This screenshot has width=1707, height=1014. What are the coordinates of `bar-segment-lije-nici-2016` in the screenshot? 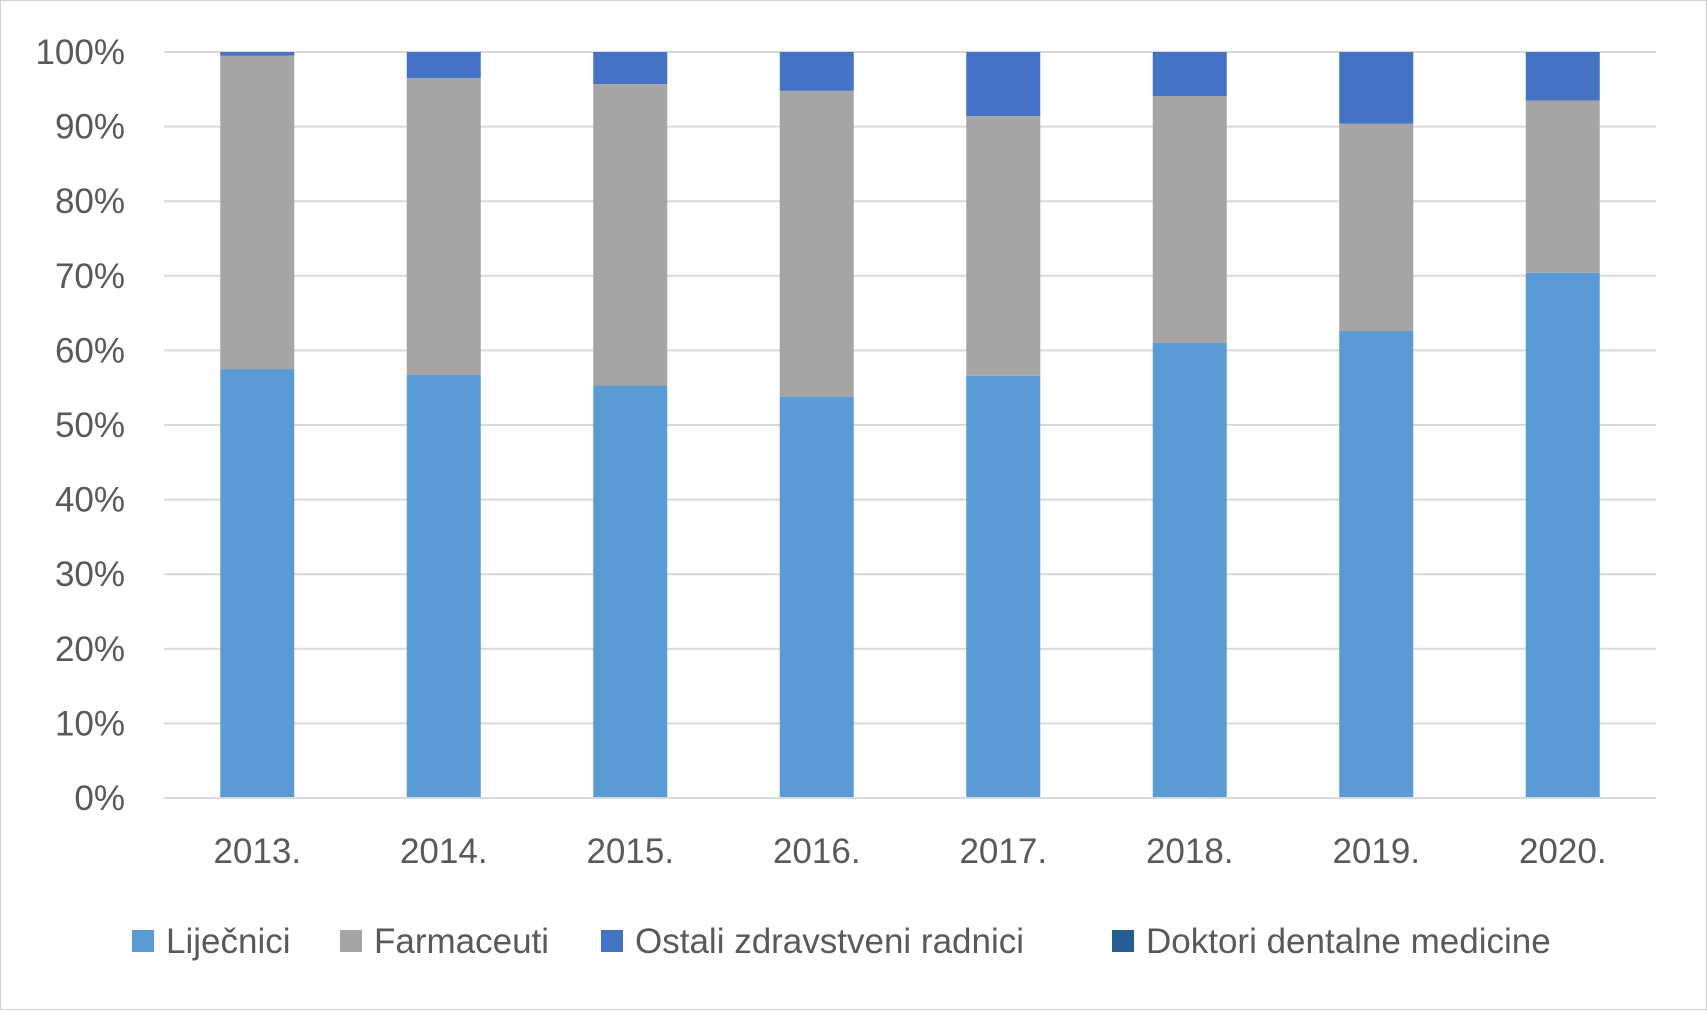 It's located at (816, 597).